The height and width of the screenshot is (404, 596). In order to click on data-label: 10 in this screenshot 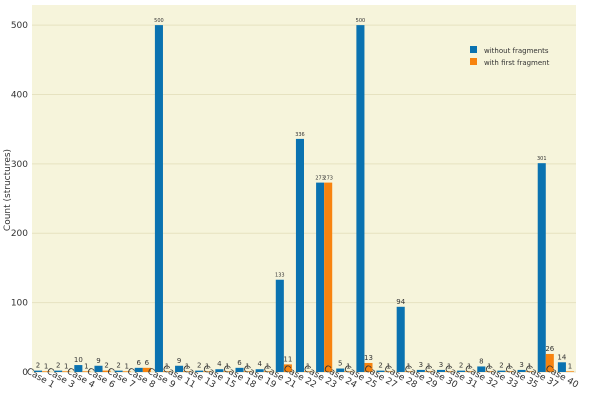, I will do `click(78, 360)`.